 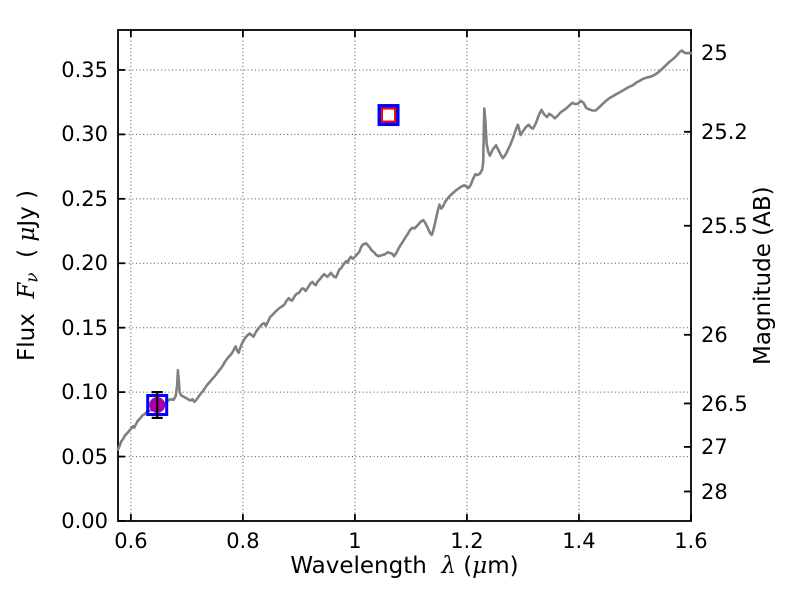 I want to click on x-tick-label: 0.6, so click(x=131, y=541).